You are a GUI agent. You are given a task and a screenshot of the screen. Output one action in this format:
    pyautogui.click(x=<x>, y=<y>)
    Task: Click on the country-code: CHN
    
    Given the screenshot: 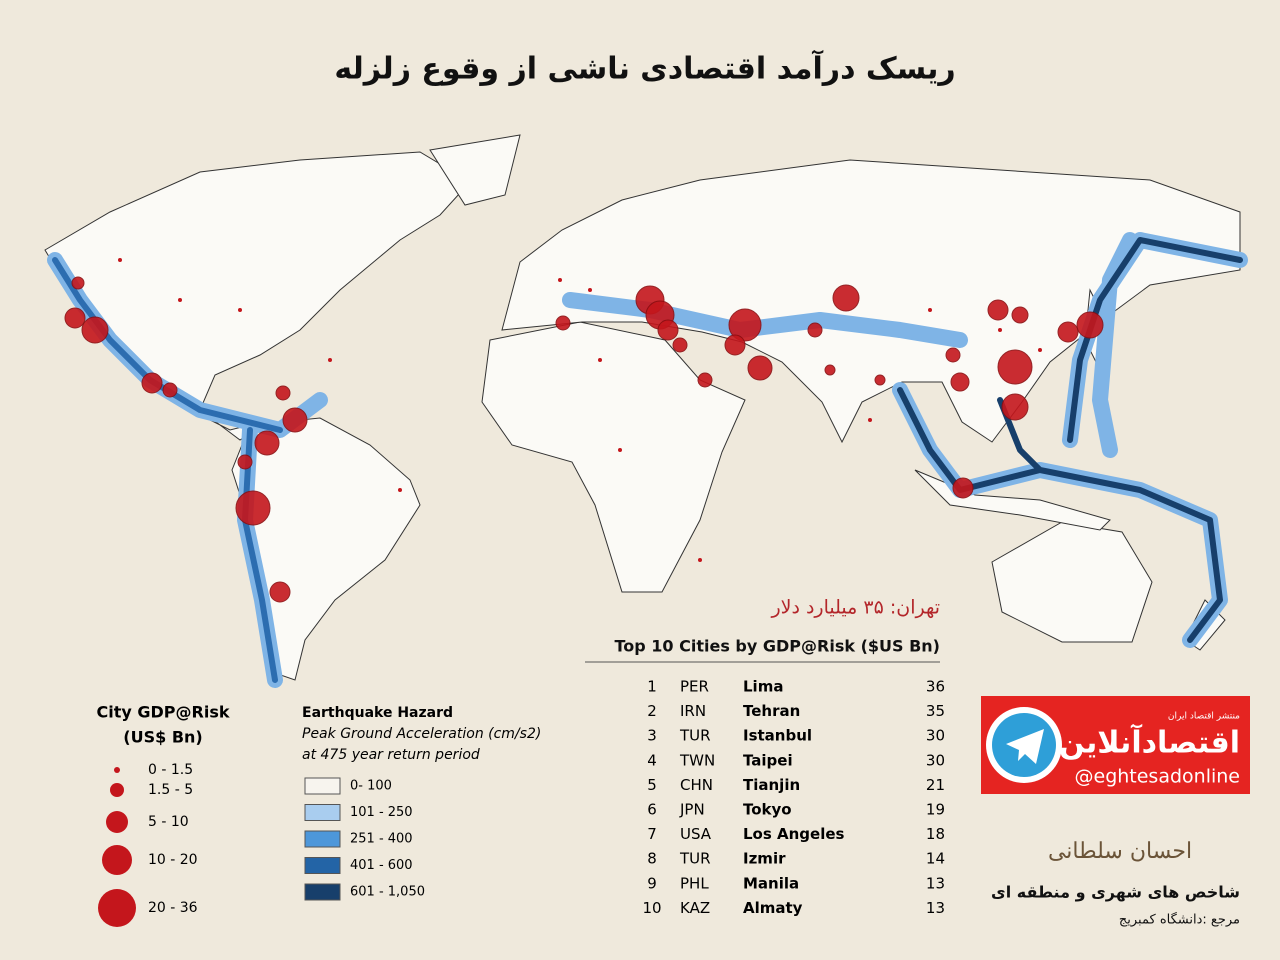 What is the action you would take?
    pyautogui.click(x=696, y=785)
    